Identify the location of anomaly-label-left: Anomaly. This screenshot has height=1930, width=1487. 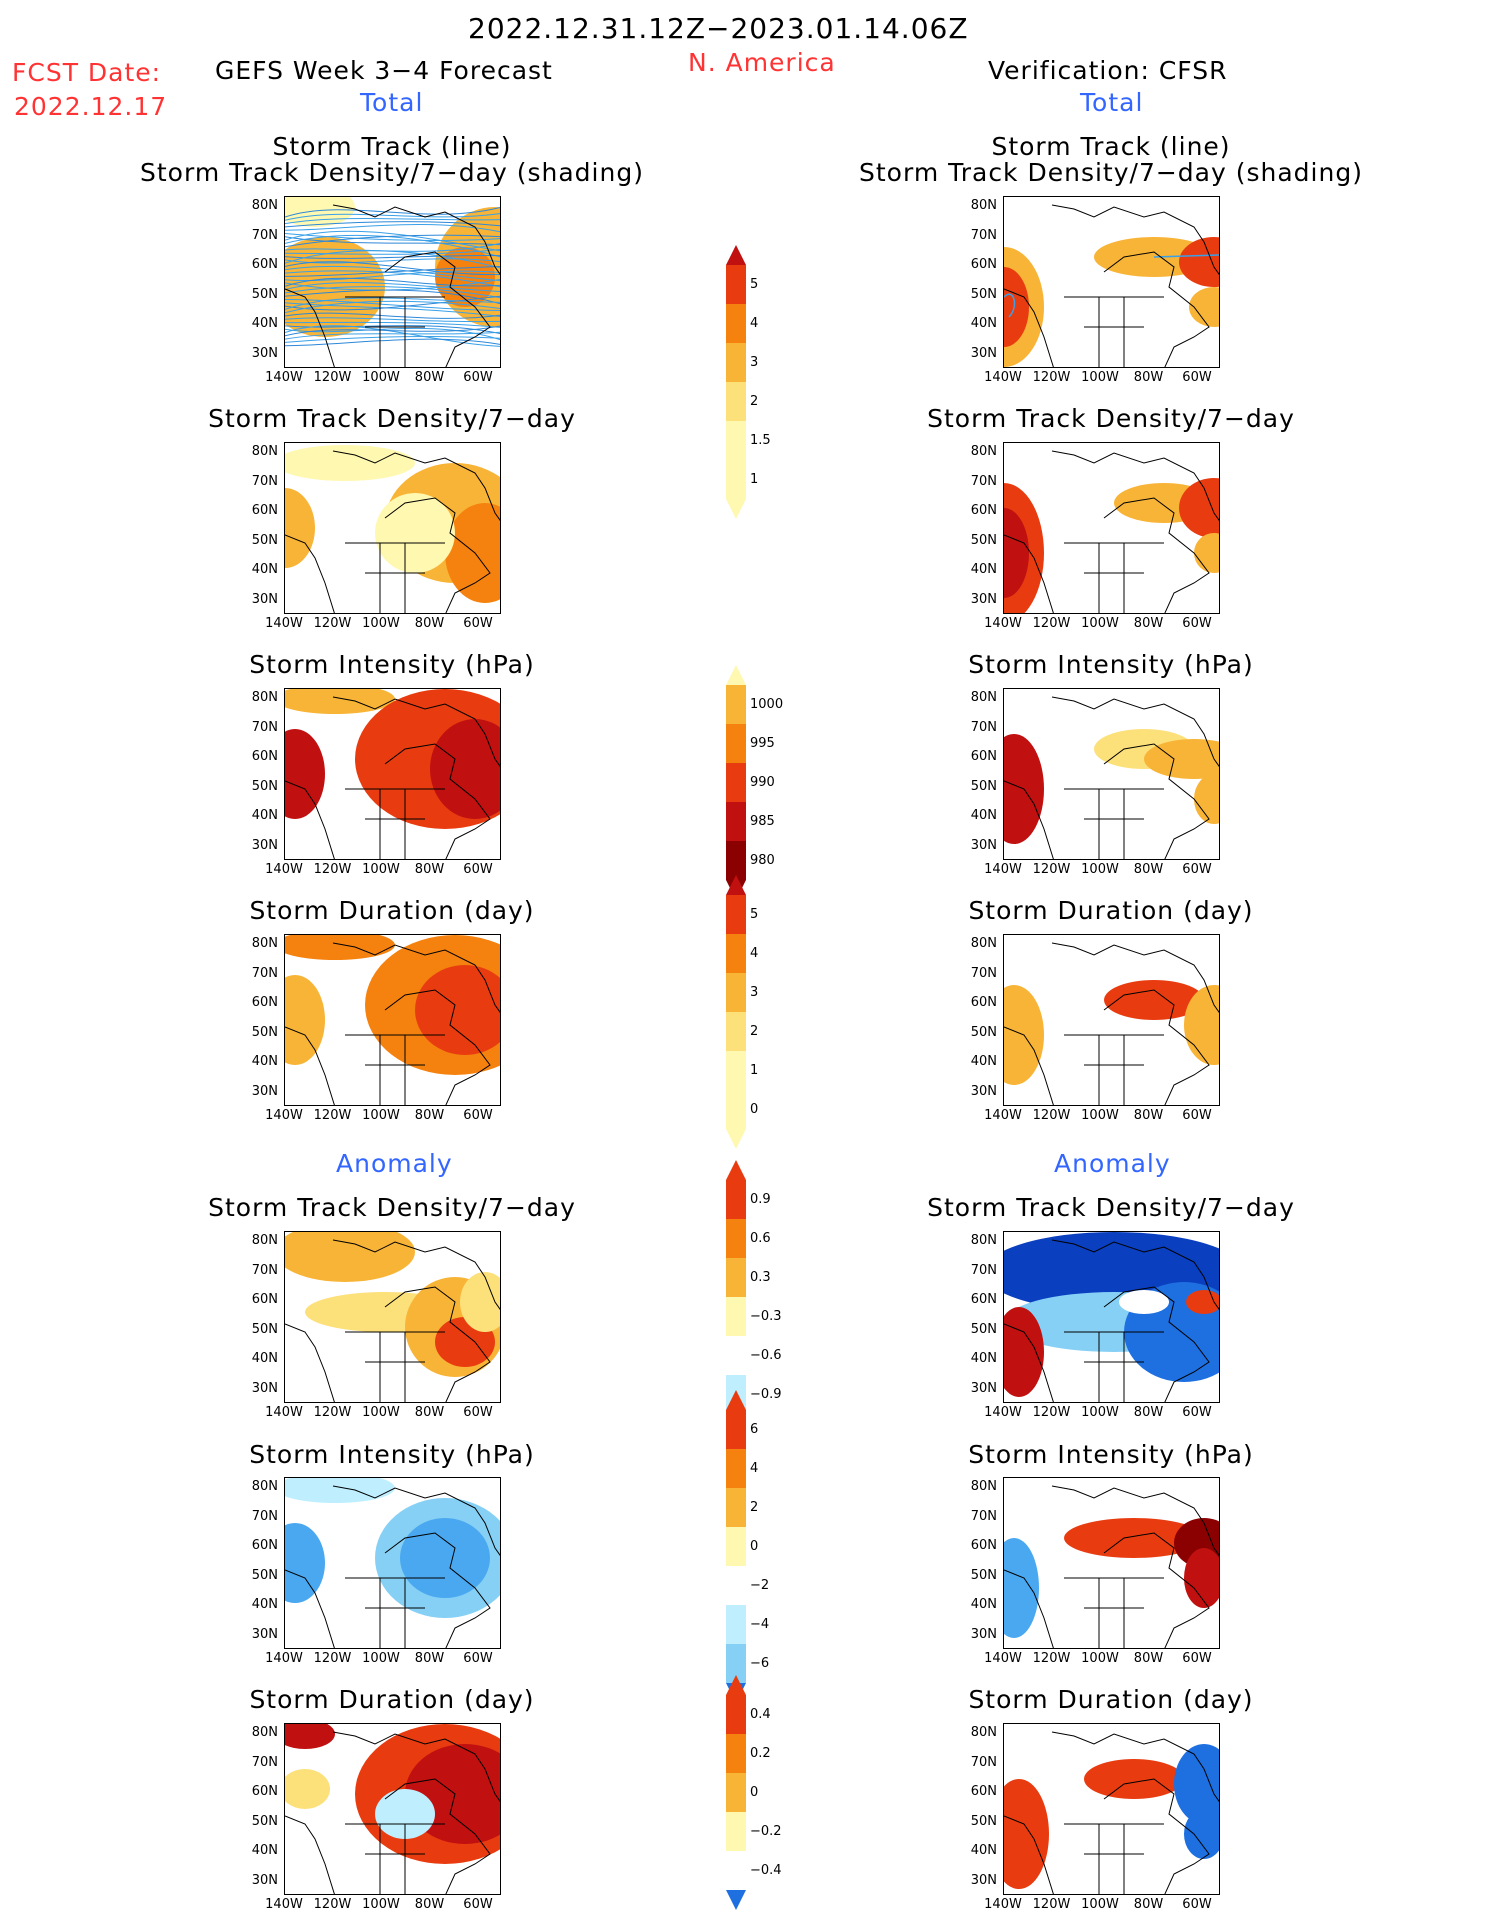
(394, 1163).